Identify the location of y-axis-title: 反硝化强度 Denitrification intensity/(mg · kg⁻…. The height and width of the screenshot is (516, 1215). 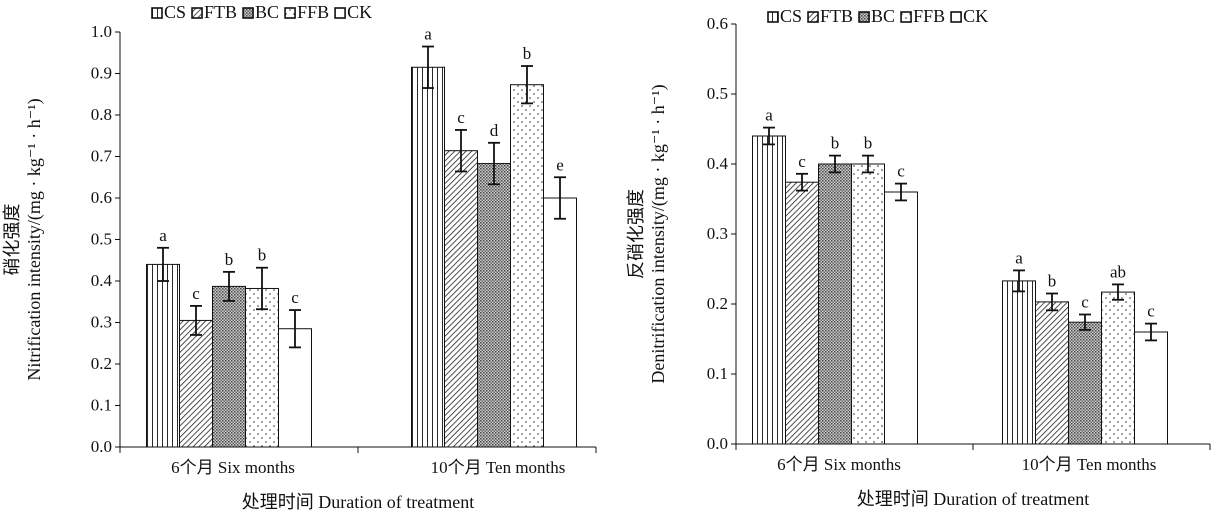
(647, 233).